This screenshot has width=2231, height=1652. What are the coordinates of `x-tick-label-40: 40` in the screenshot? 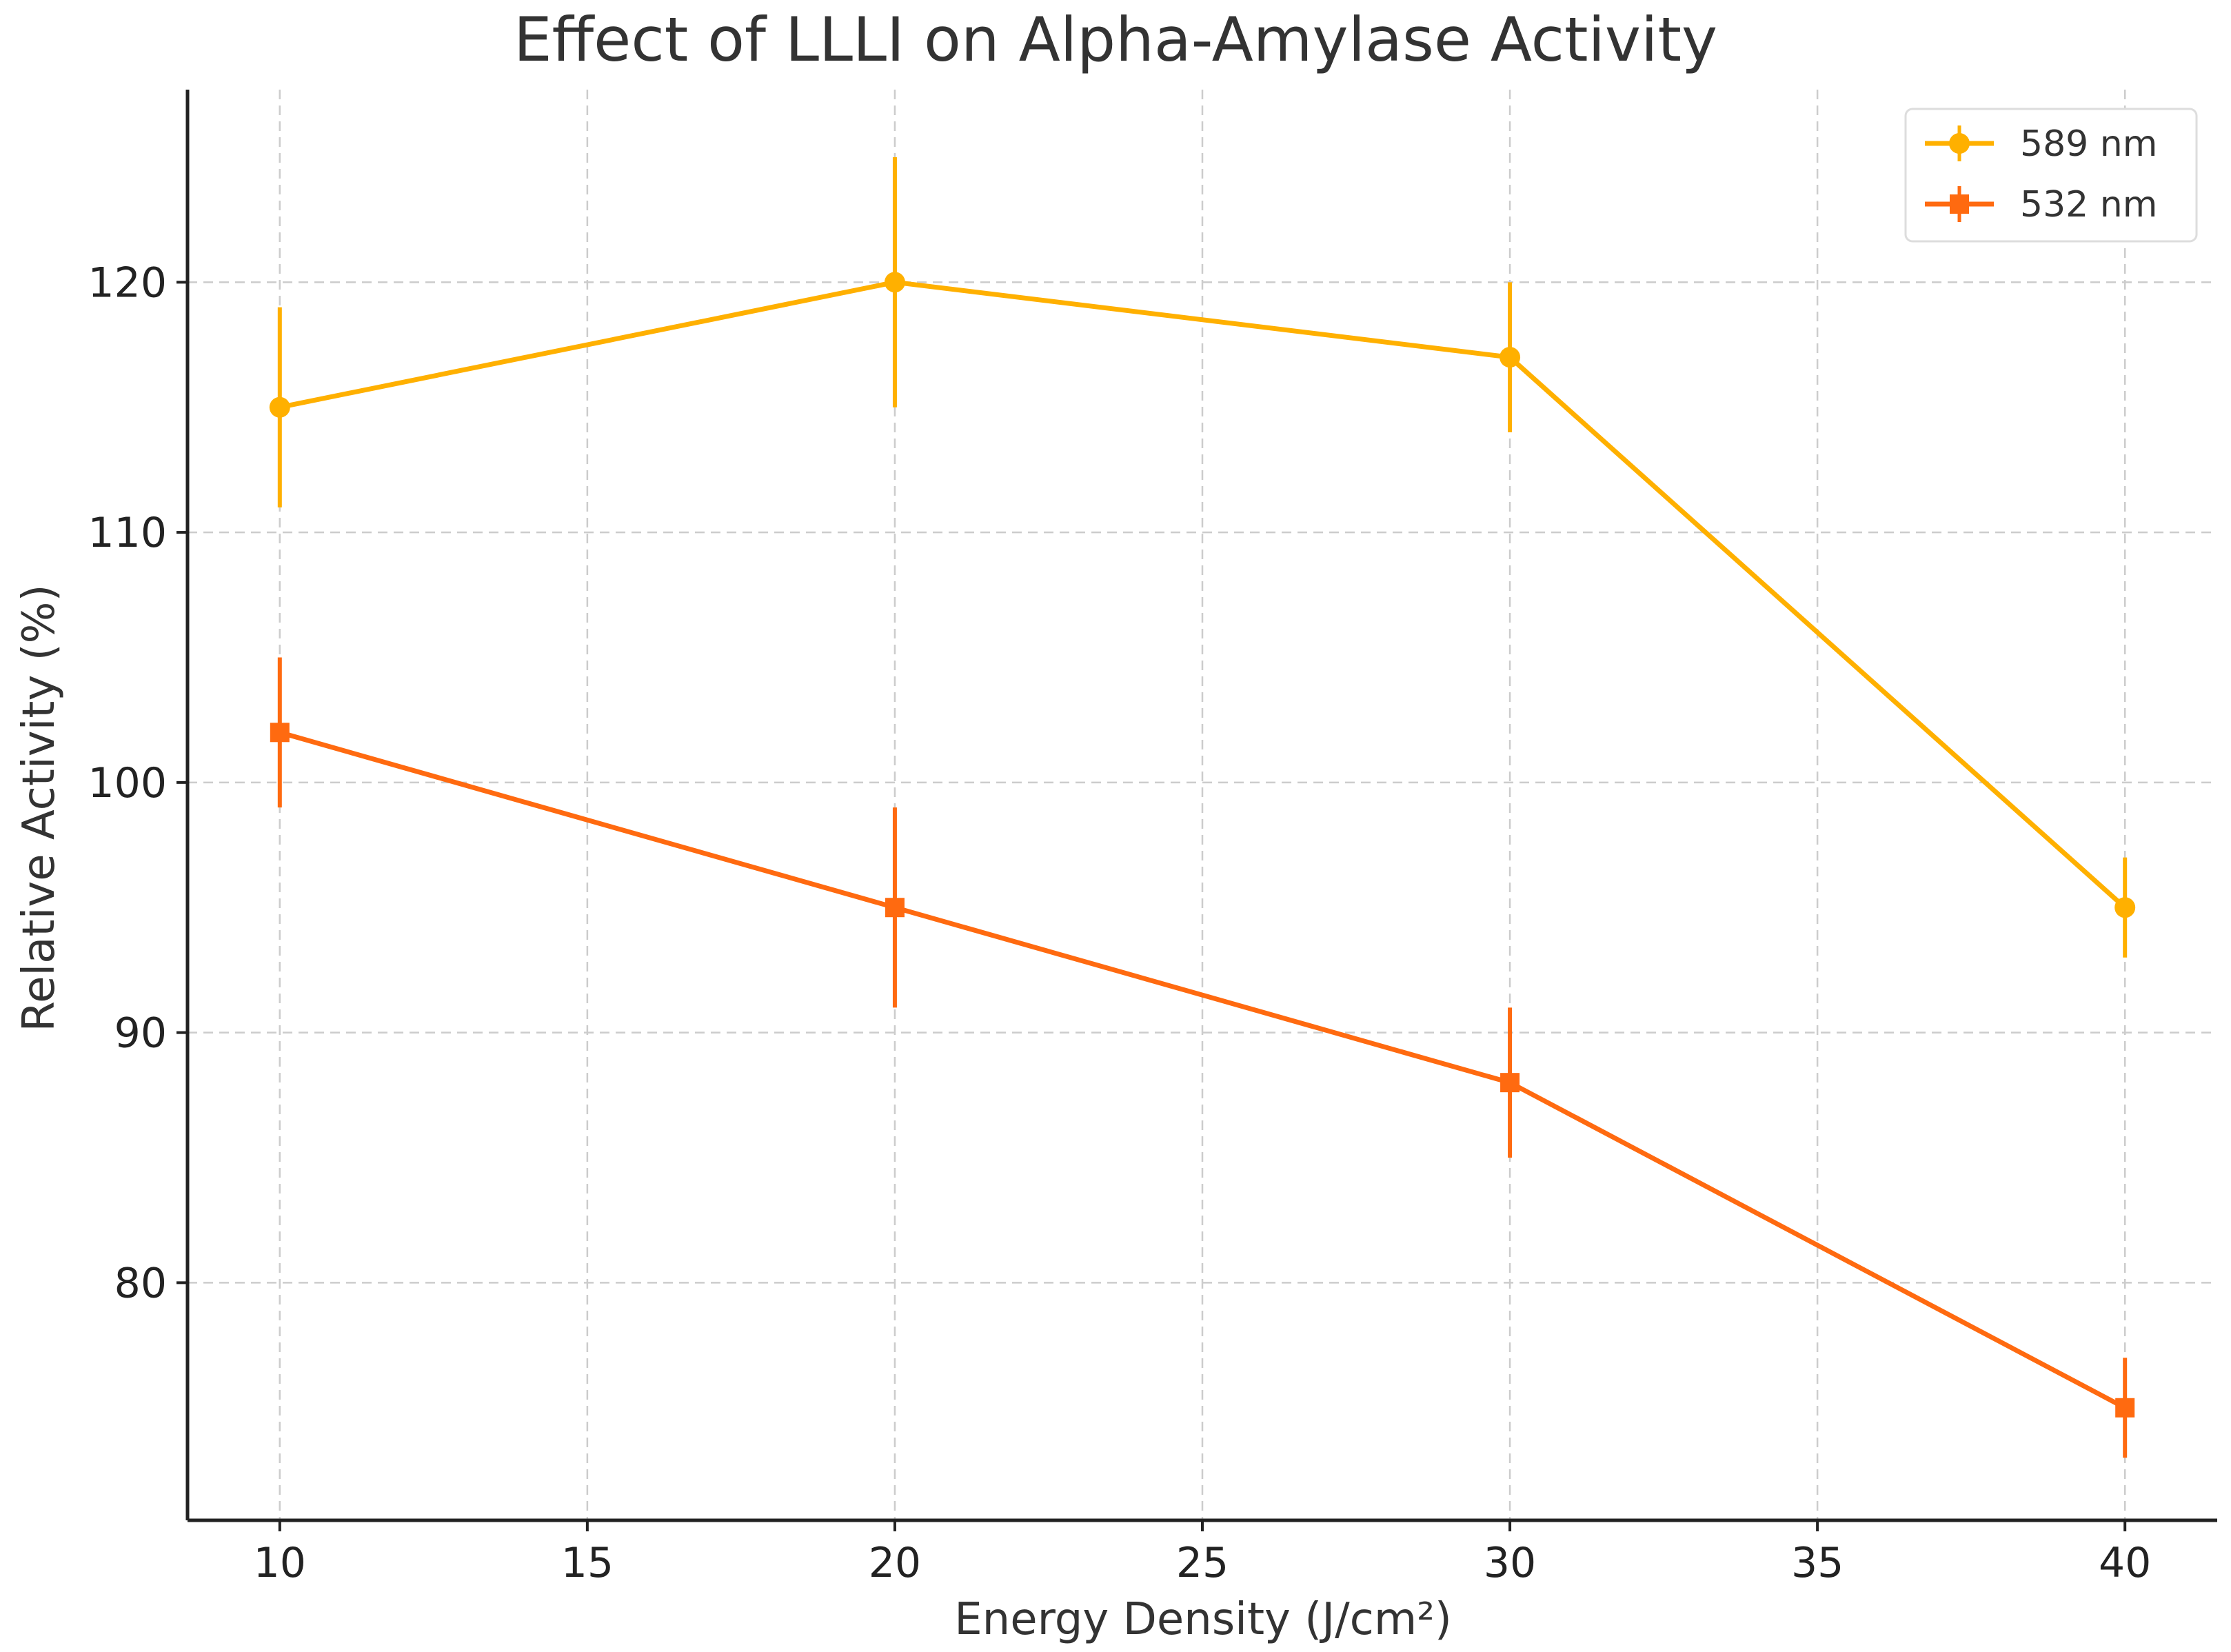 It's located at (2125, 1563).